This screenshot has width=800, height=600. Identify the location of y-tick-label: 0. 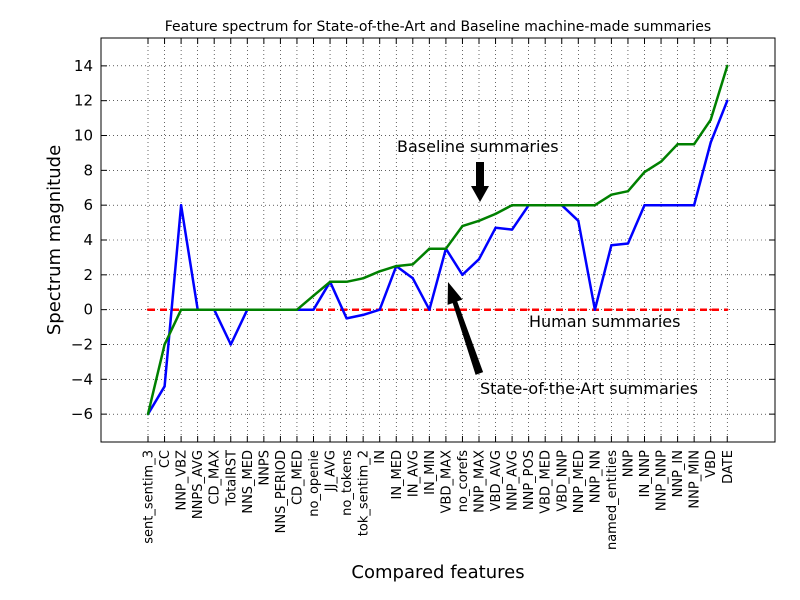
(88, 310).